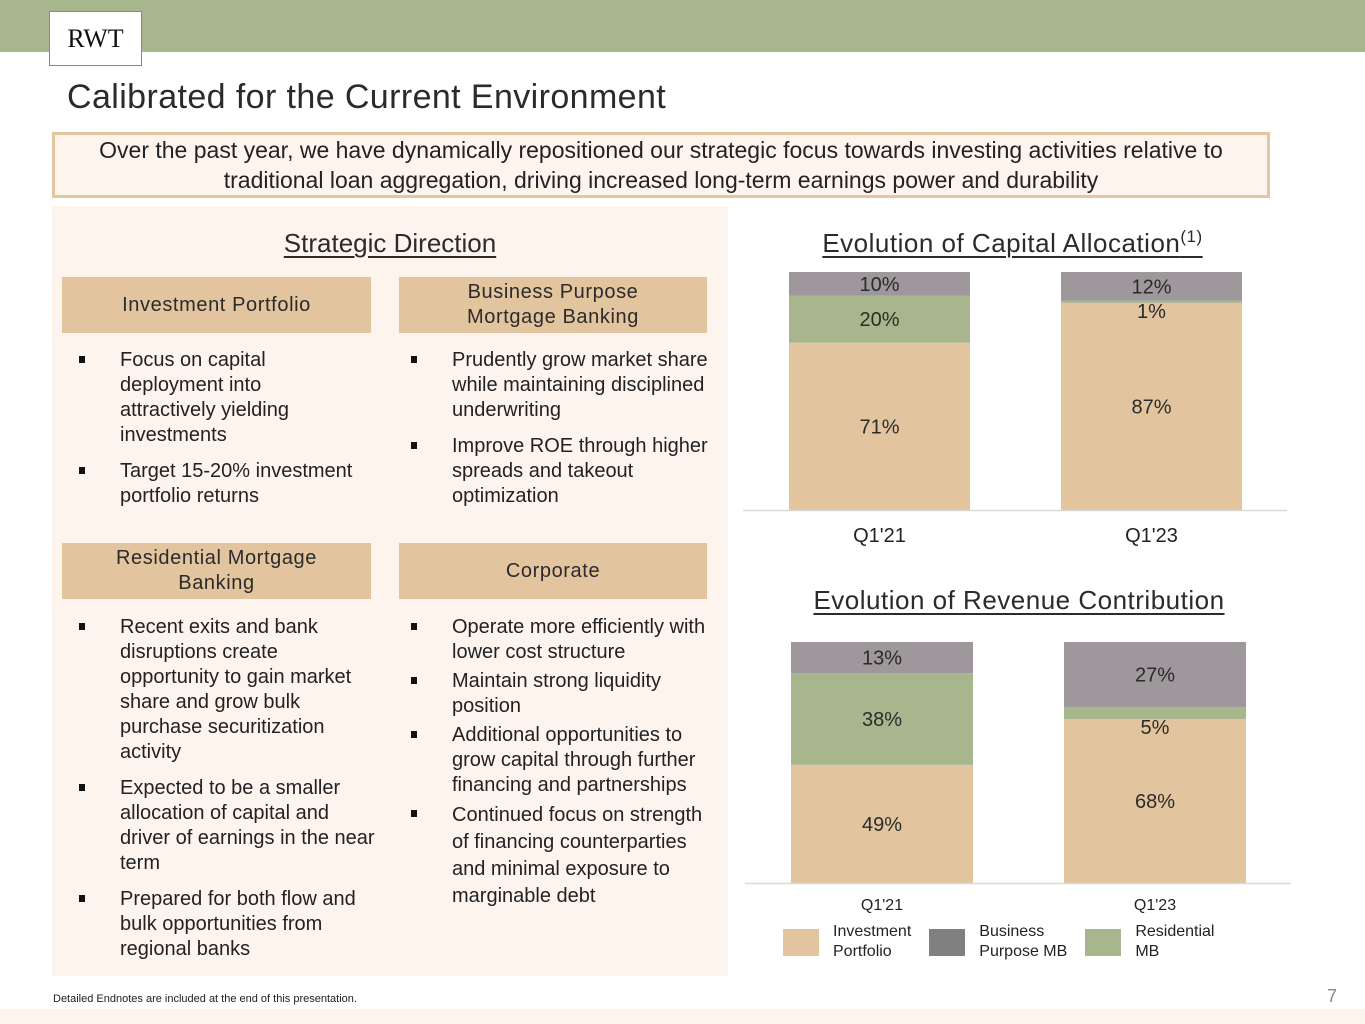  Describe the element at coordinates (801, 942) in the screenshot. I see `legend-swatch-investment-portfolio` at that location.